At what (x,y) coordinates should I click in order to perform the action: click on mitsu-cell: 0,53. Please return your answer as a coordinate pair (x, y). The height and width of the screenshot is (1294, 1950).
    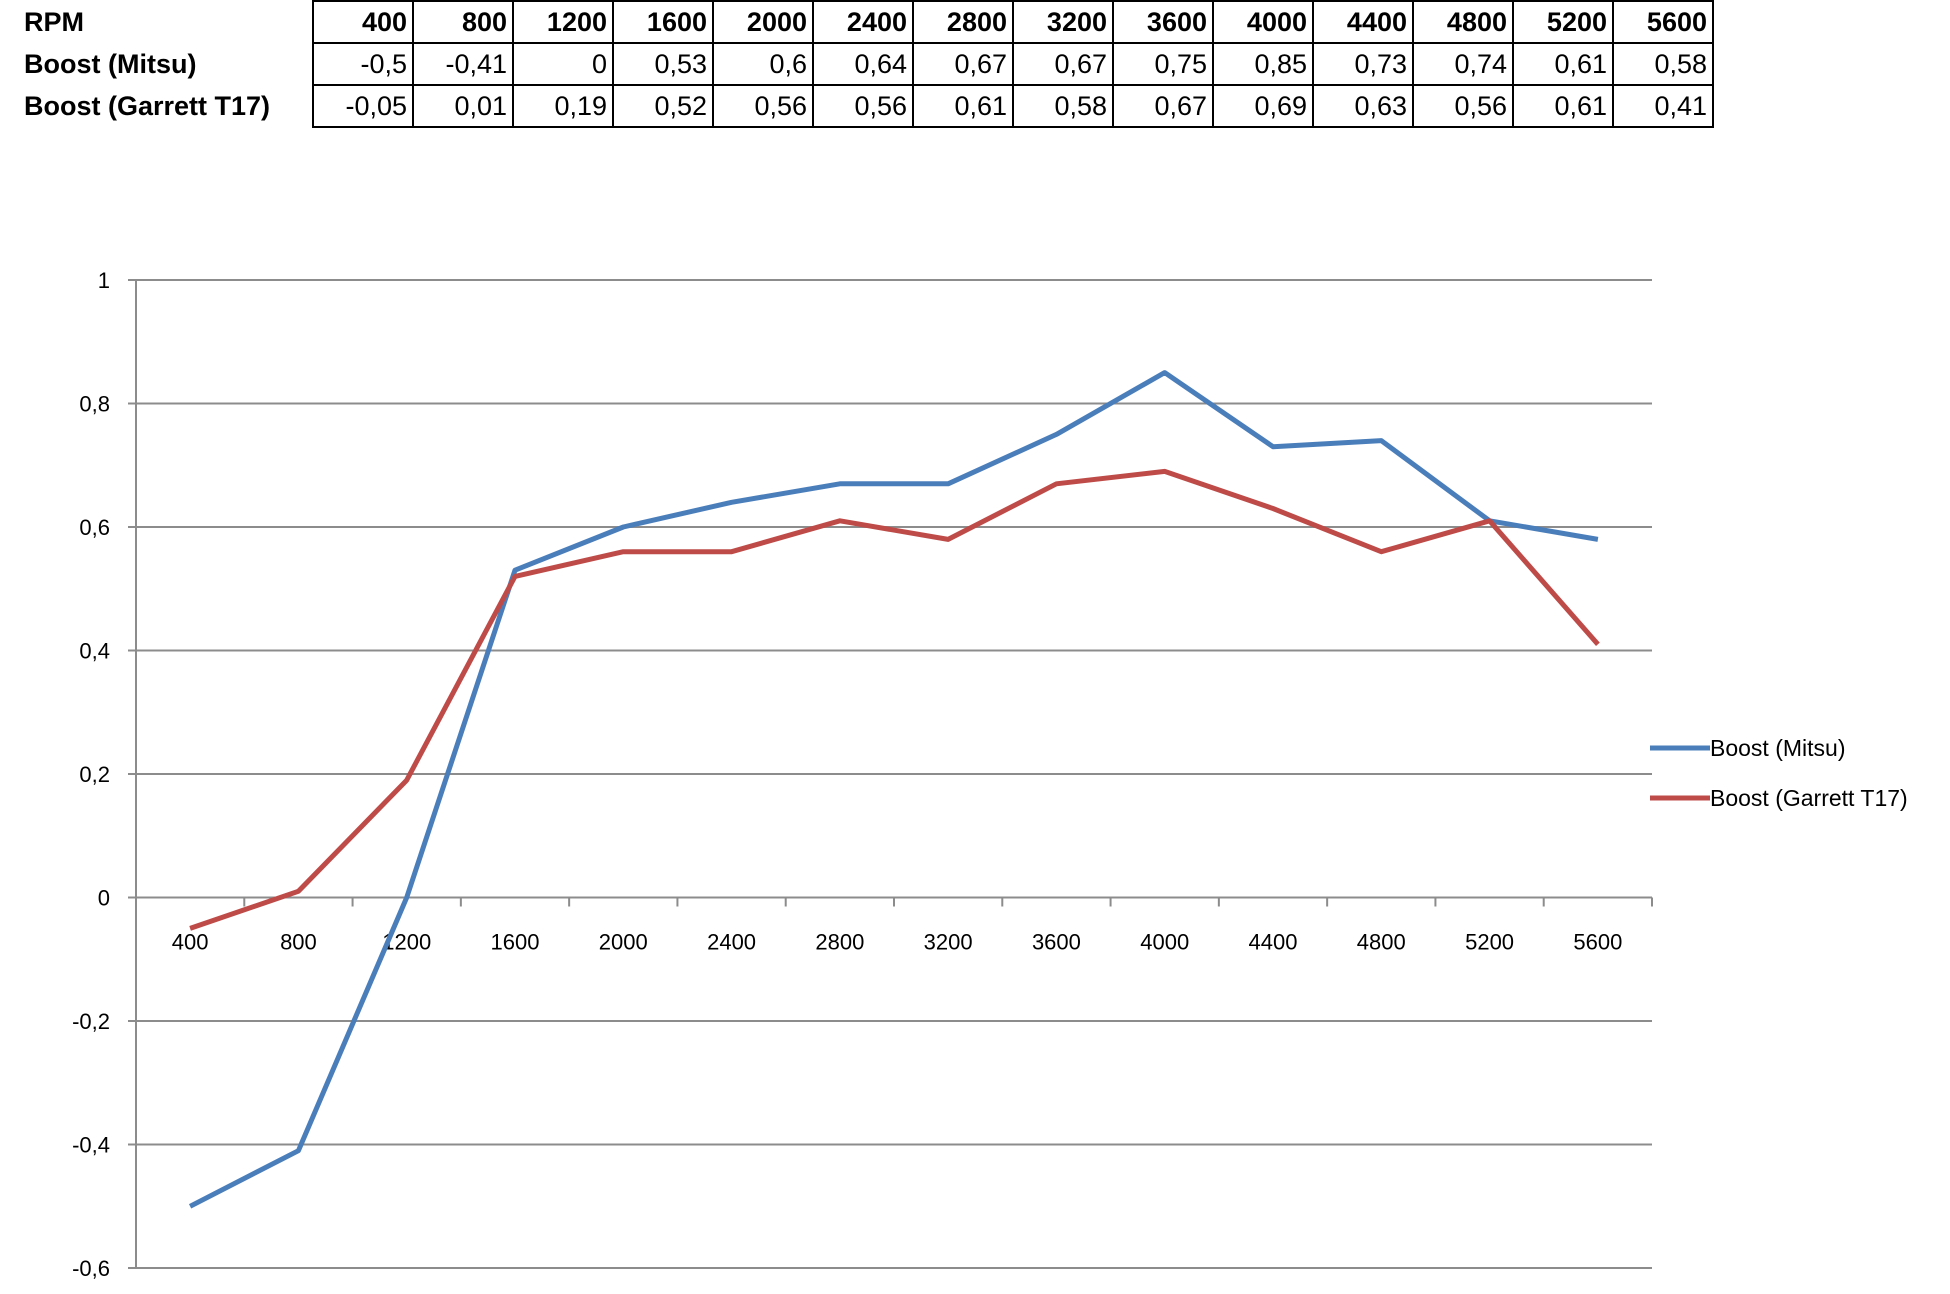
    Looking at the image, I should click on (663, 64).